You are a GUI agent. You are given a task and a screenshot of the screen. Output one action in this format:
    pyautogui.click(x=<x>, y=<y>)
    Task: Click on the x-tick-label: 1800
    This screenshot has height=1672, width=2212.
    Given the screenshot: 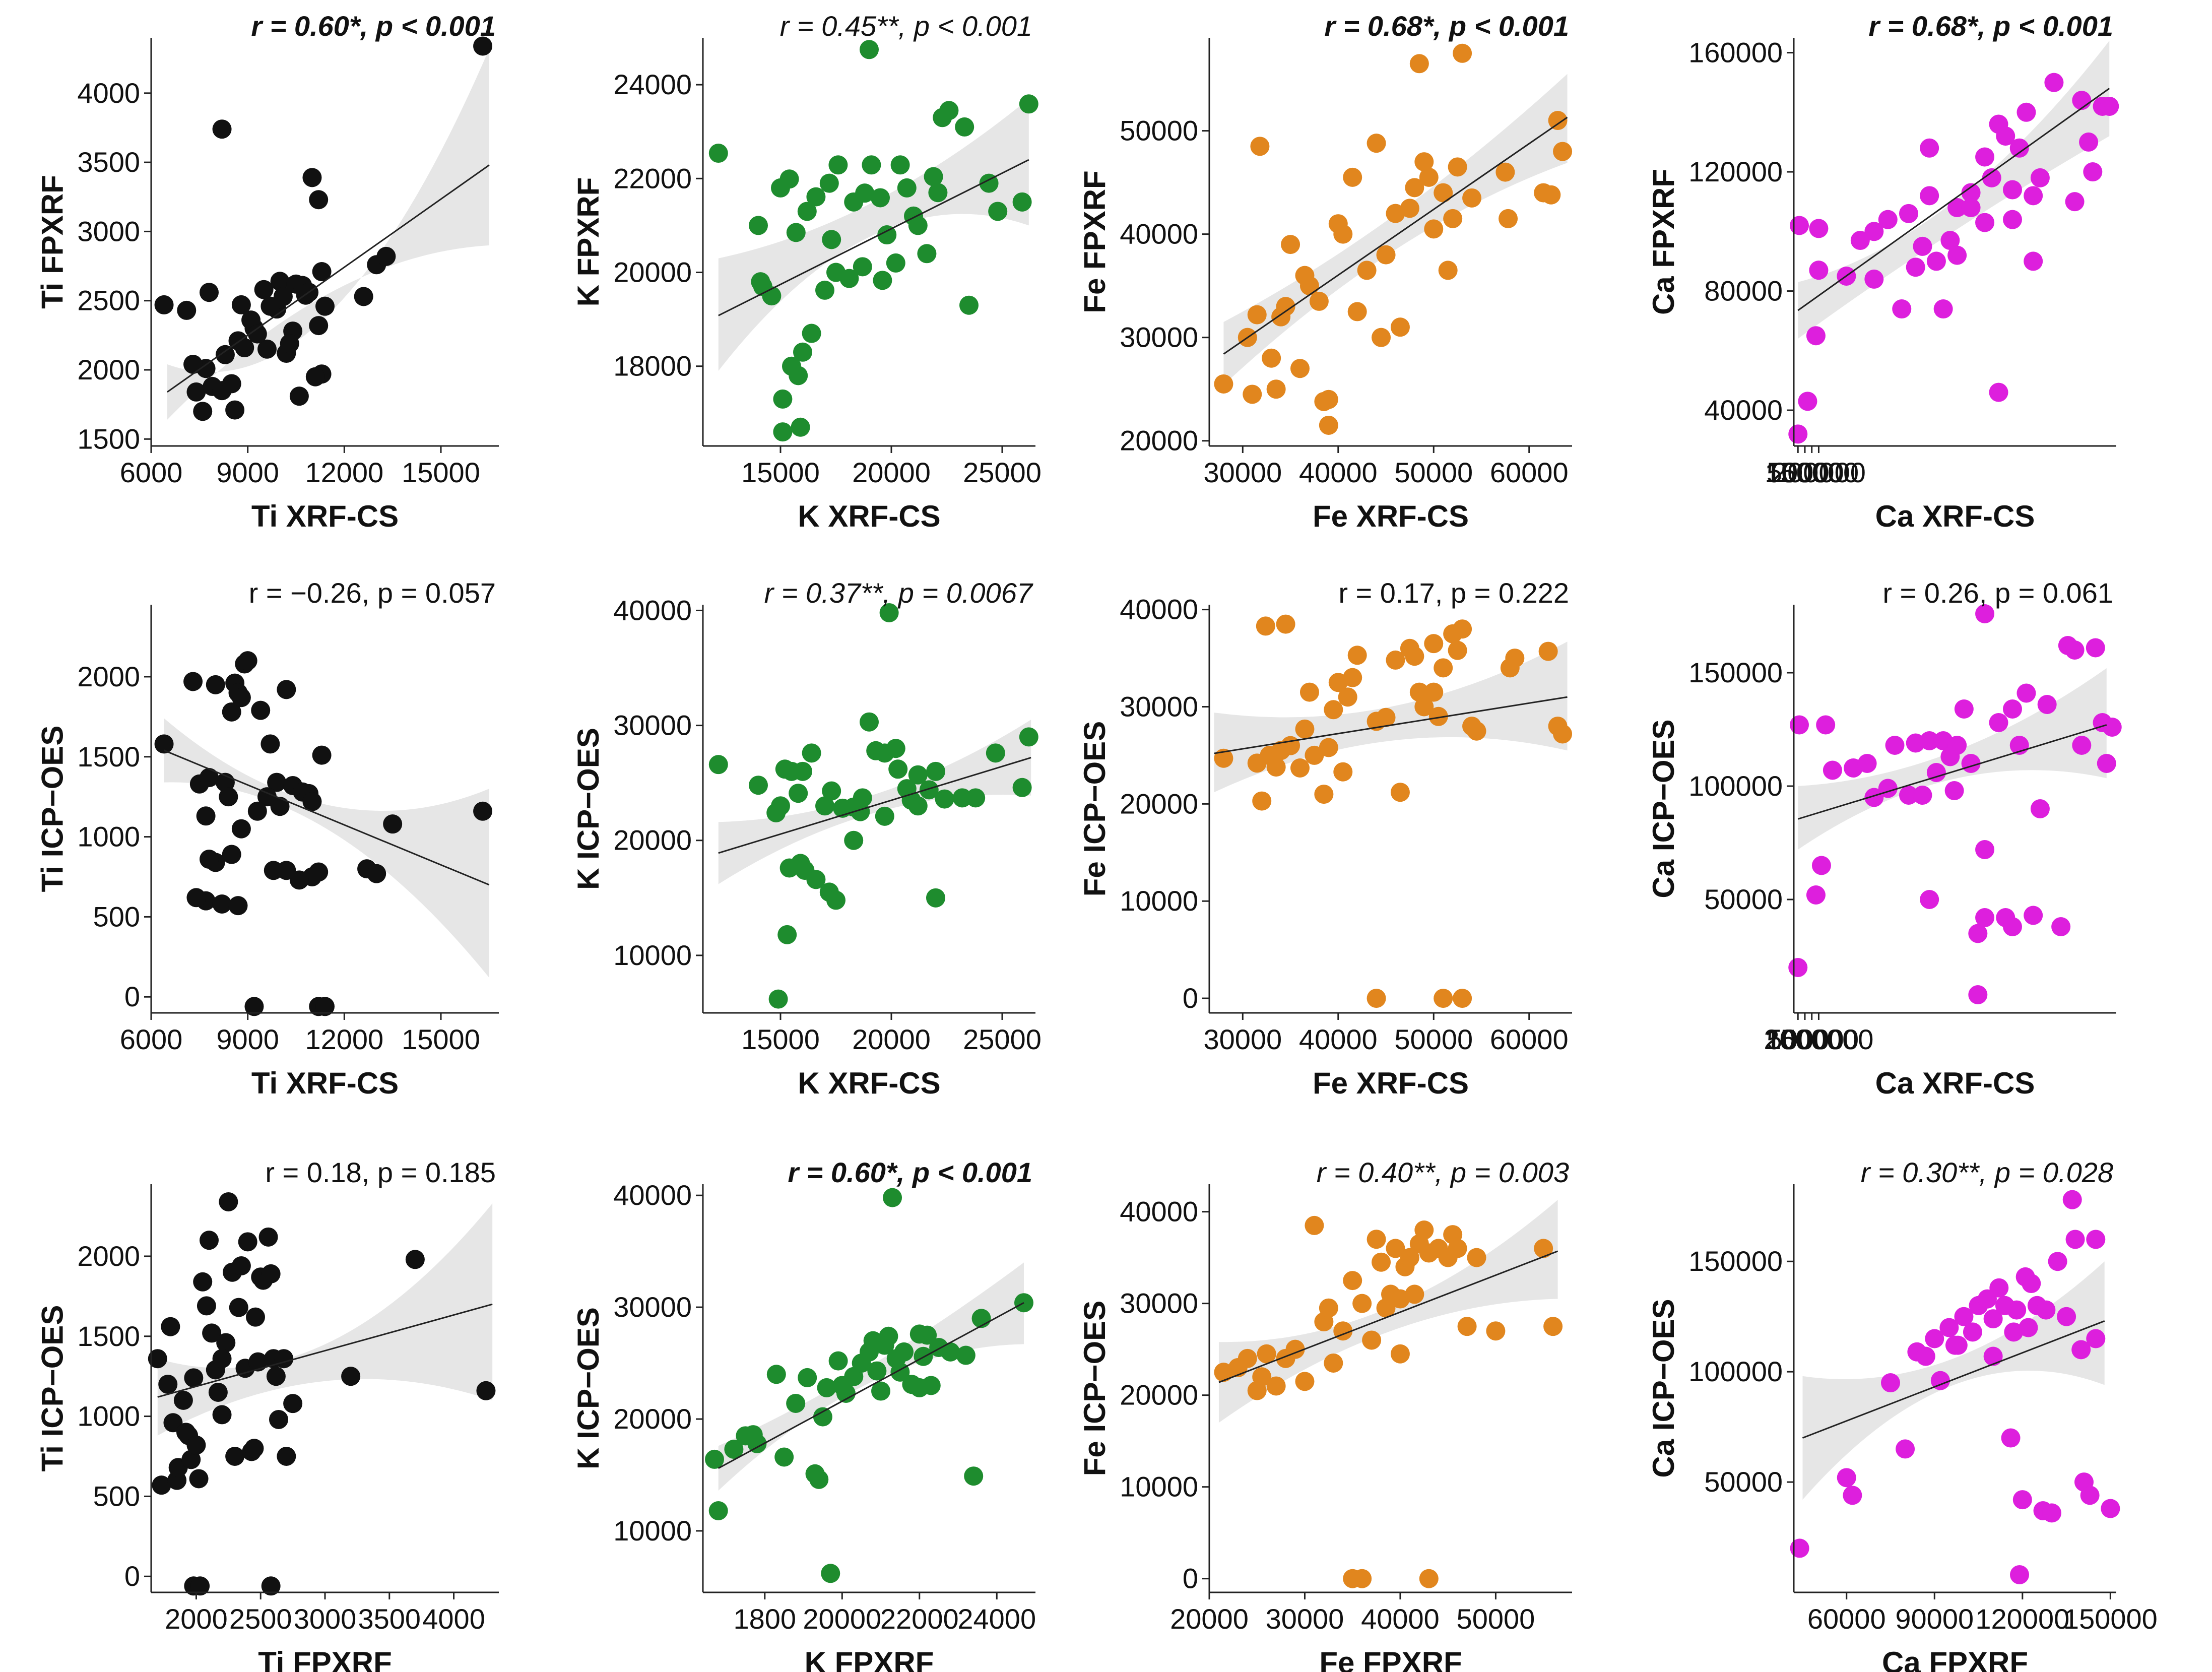 What is the action you would take?
    pyautogui.click(x=765, y=1619)
    